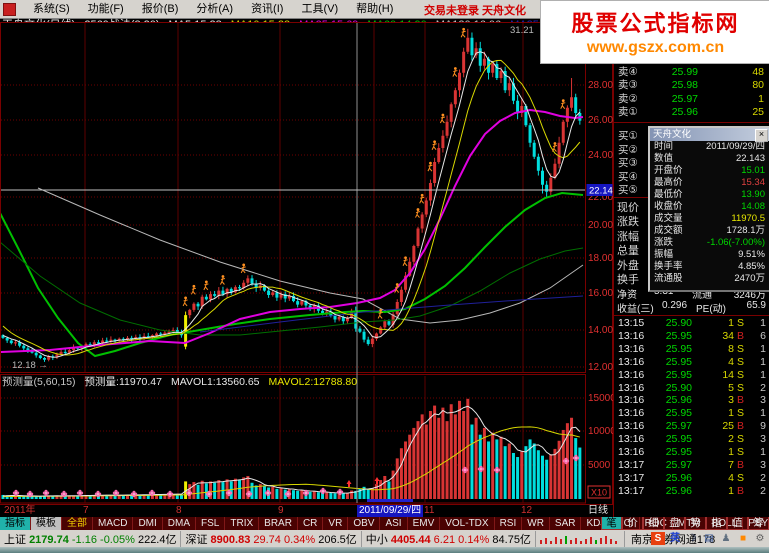  Describe the element at coordinates (424, 523) in the screenshot. I see `indicator-tab-EMV: EMV` at that location.